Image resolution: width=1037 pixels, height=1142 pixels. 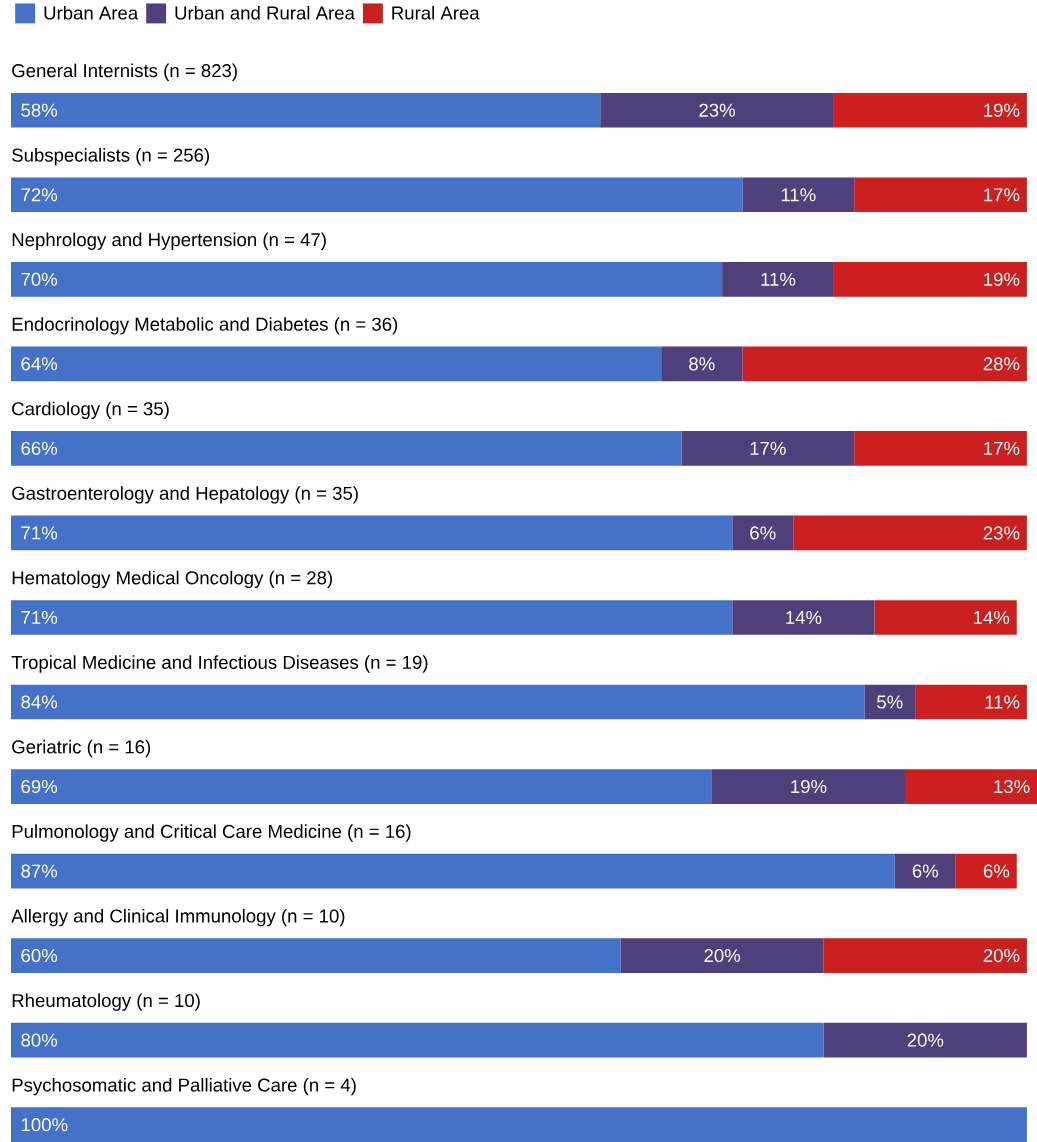 What do you see at coordinates (185, 495) in the screenshot?
I see `y-tick-label: Gastroenterology and Hepatology (n = 35)` at bounding box center [185, 495].